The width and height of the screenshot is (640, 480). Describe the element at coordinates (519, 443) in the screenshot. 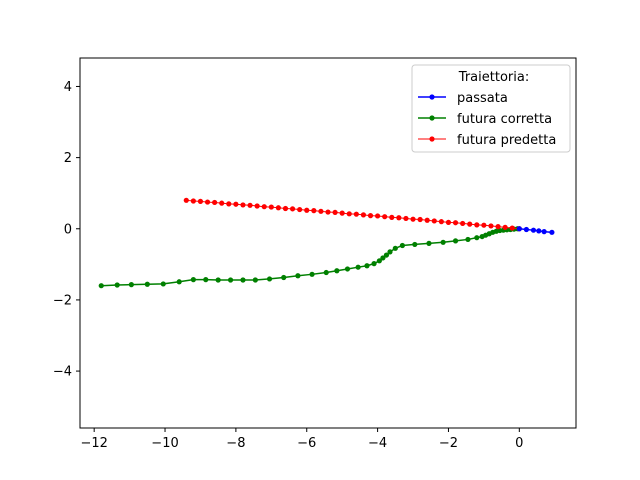

I see `x-tick-label: 0` at that location.